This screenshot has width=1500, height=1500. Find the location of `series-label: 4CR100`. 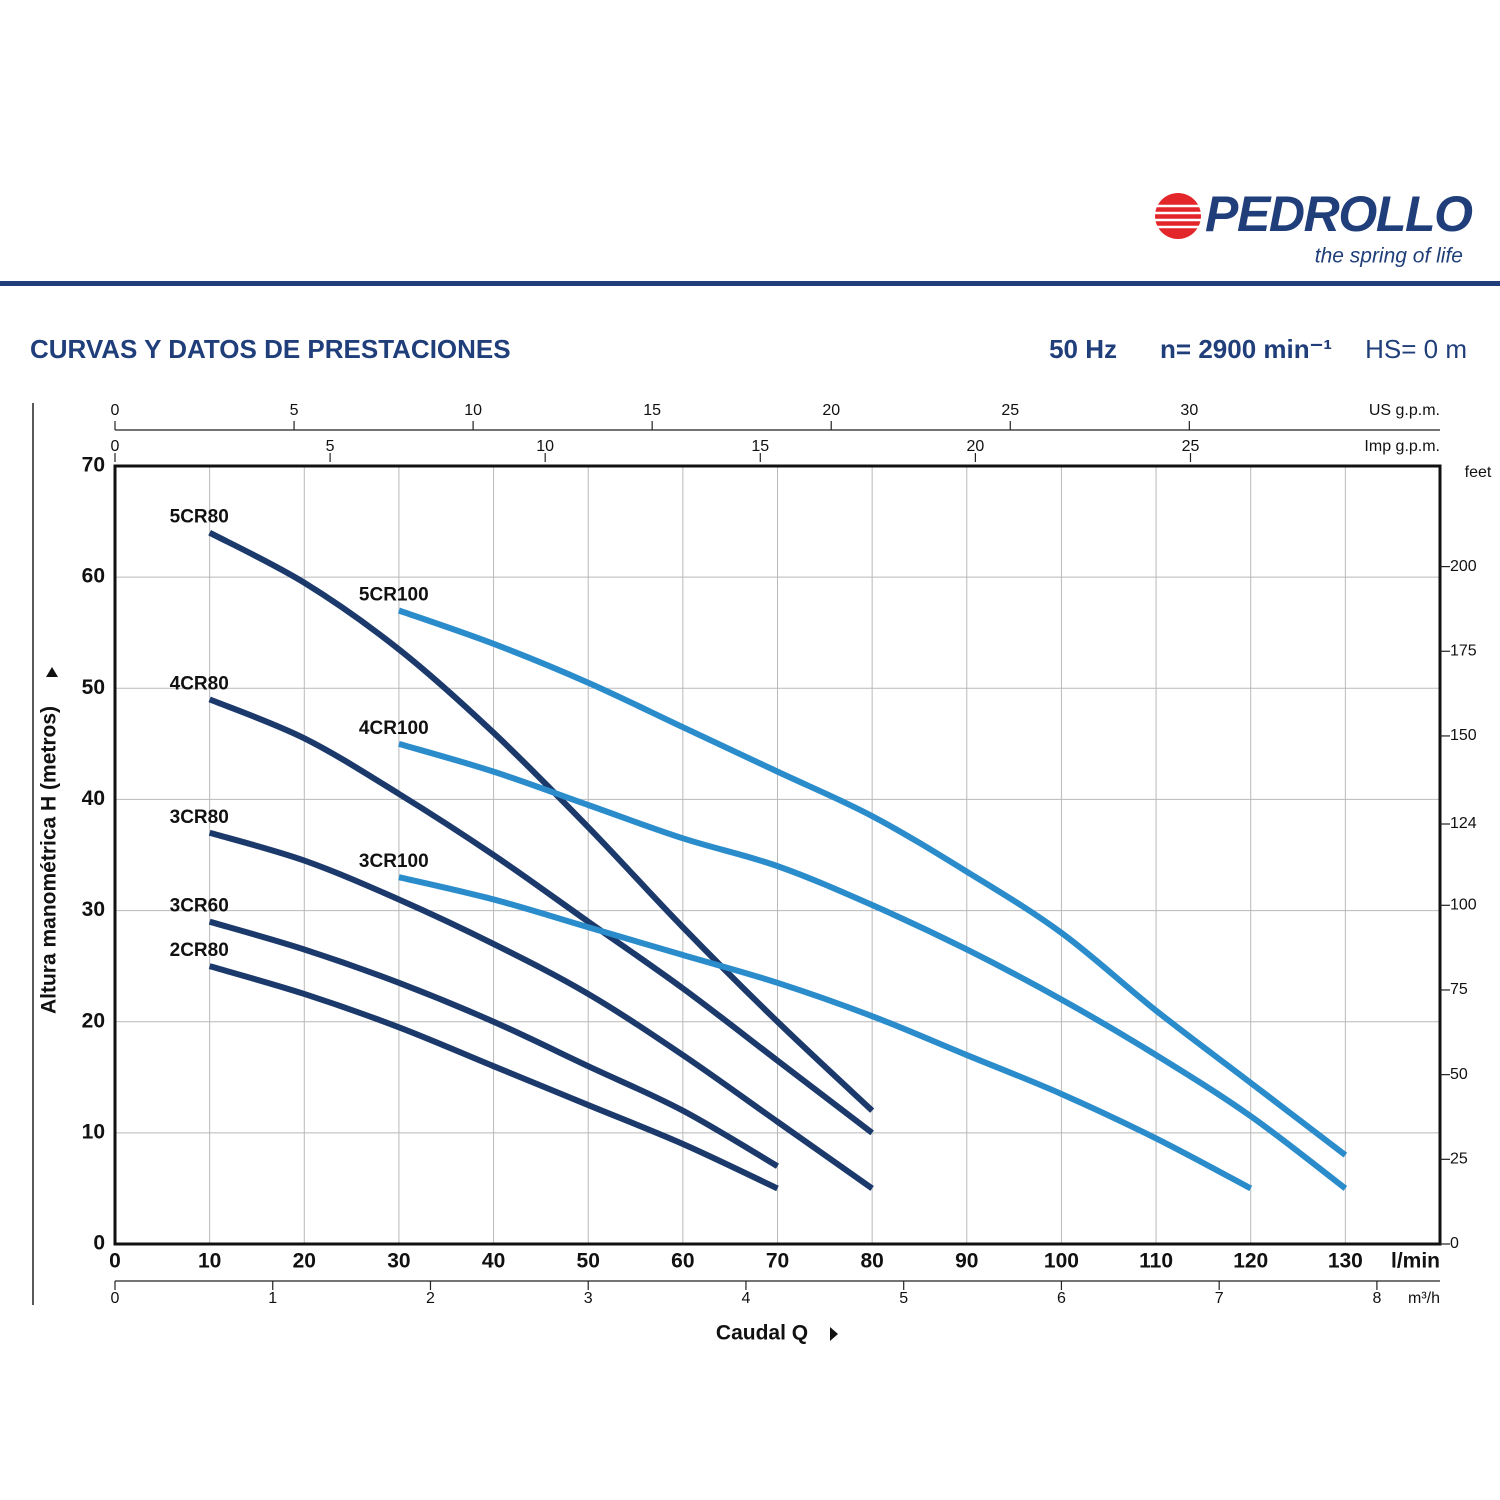

series-label: 4CR100 is located at coordinates (394, 728).